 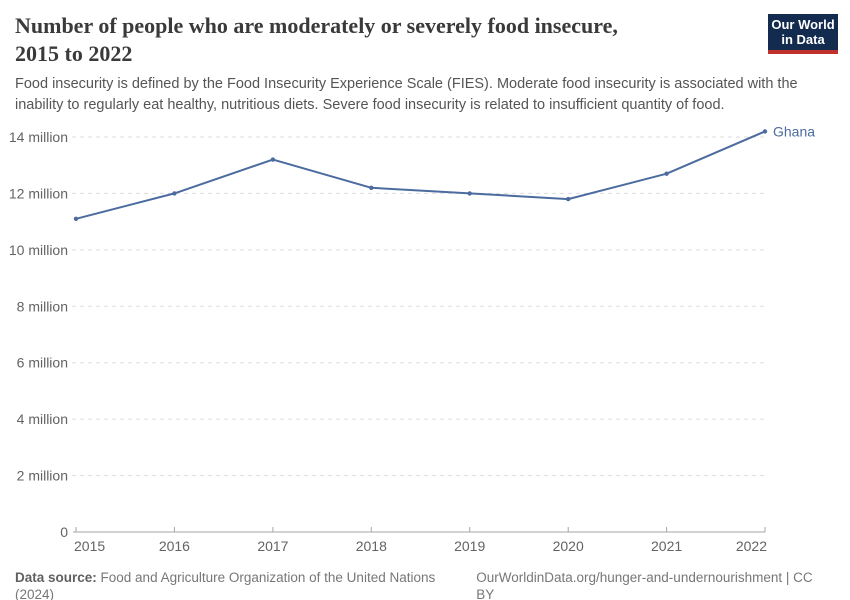 What do you see at coordinates (751, 546) in the screenshot?
I see `x-axis-label: 2022` at bounding box center [751, 546].